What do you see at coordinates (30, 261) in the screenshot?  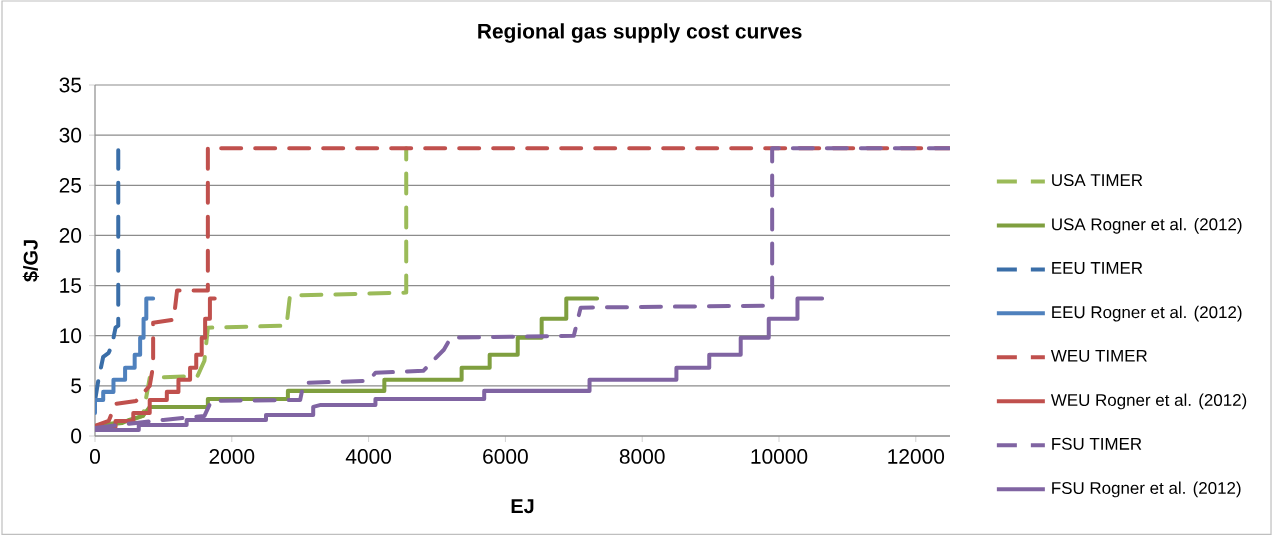 I see `y-axis-title: $/GJ` at bounding box center [30, 261].